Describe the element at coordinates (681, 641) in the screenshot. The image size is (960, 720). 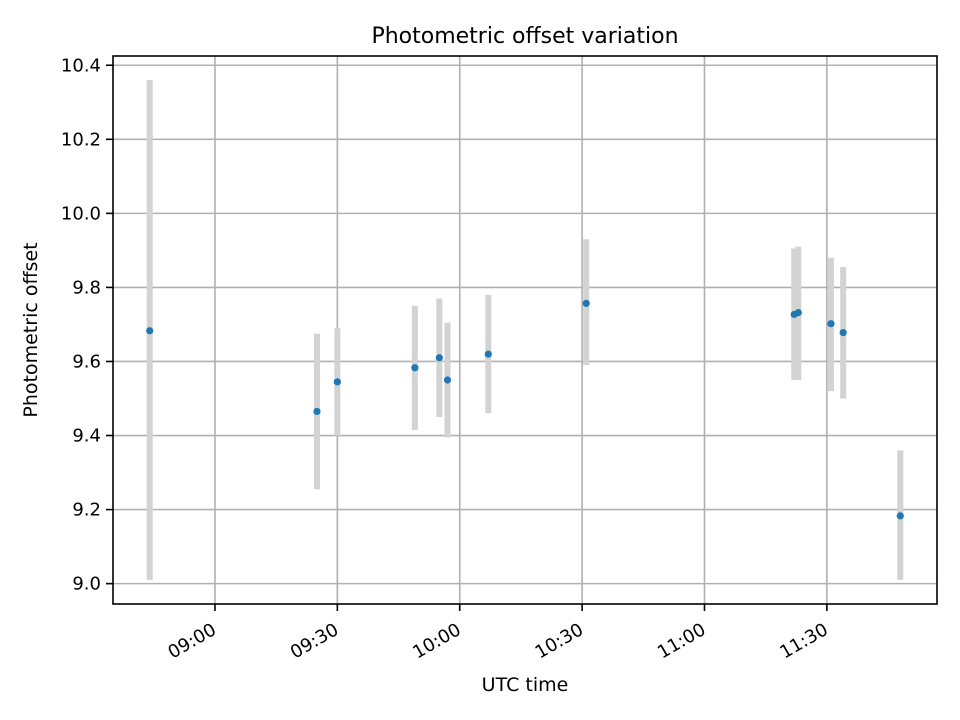
I see `x-tick-label: 11:00` at that location.